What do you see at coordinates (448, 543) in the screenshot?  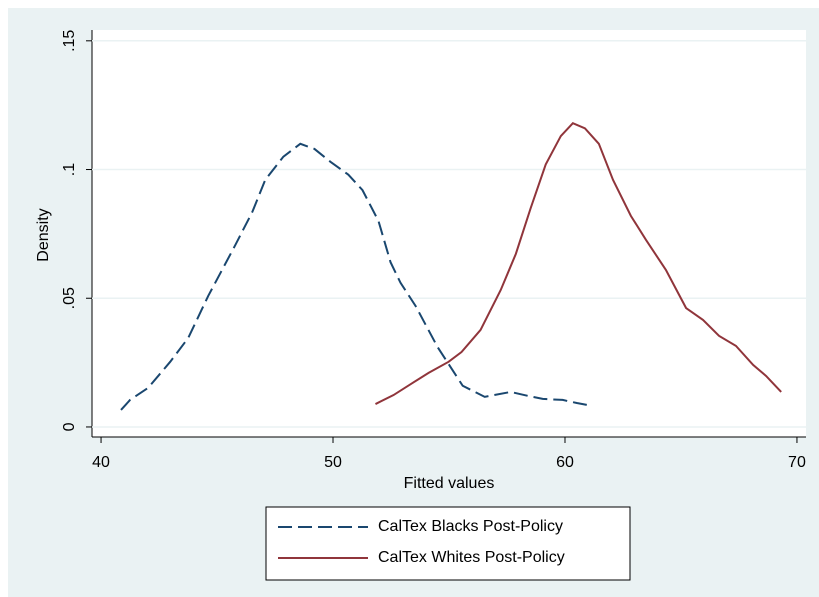 I see `legend` at bounding box center [448, 543].